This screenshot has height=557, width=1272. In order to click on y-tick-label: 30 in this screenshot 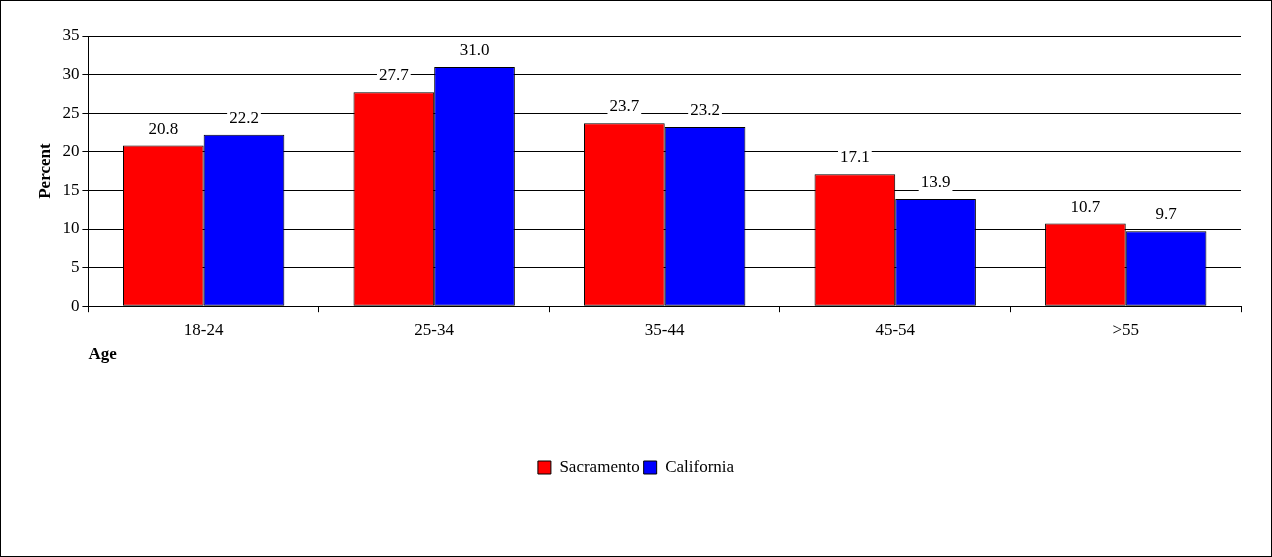, I will do `click(71, 74)`.